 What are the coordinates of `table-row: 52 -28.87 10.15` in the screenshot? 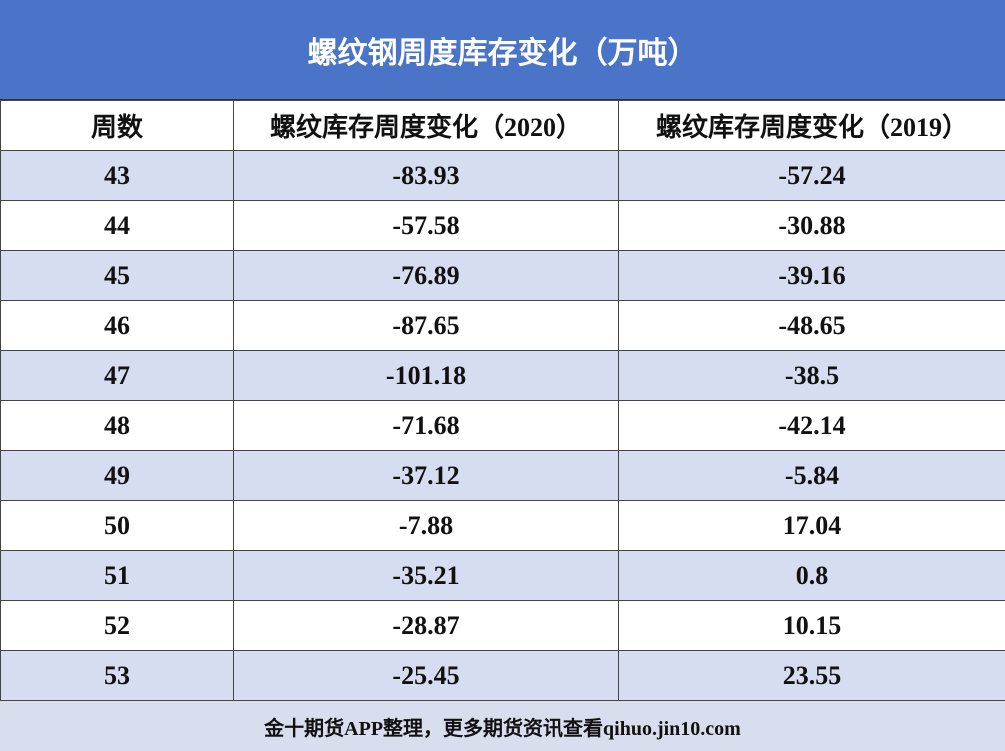 It's located at (502, 625).